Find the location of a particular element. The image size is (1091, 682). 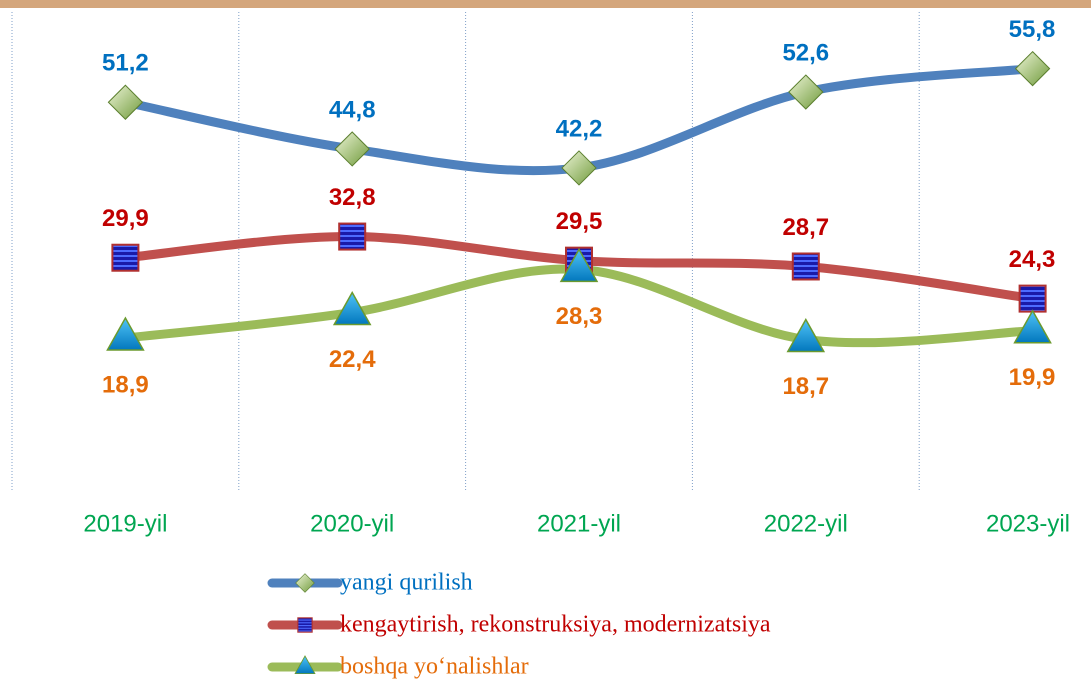

data-label: 28,3 is located at coordinates (579, 316).